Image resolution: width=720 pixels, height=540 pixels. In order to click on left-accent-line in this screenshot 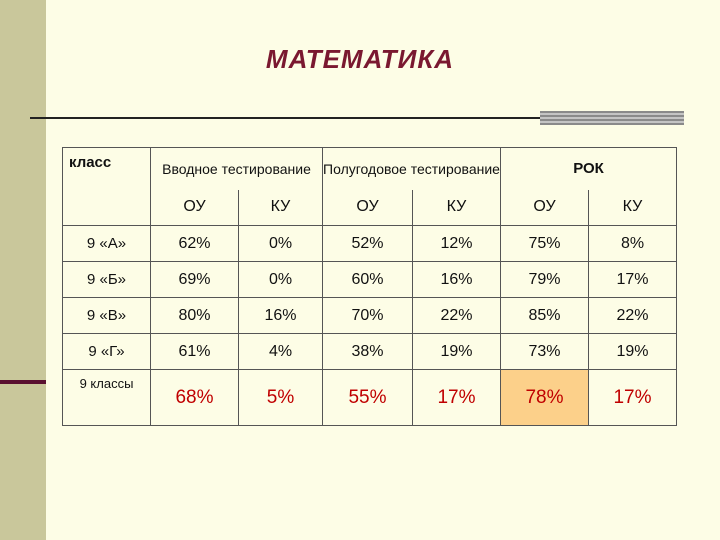, I will do `click(23, 382)`.